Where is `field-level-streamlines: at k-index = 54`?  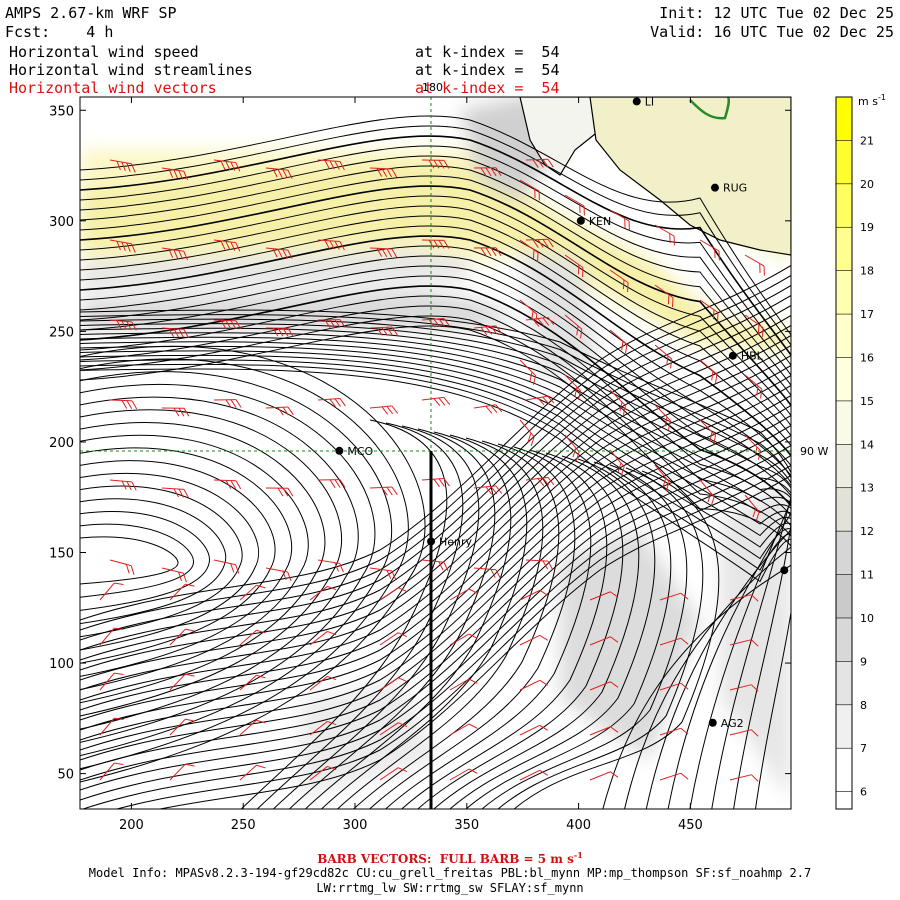 field-level-streamlines: at k-index = 54 is located at coordinates (487, 70).